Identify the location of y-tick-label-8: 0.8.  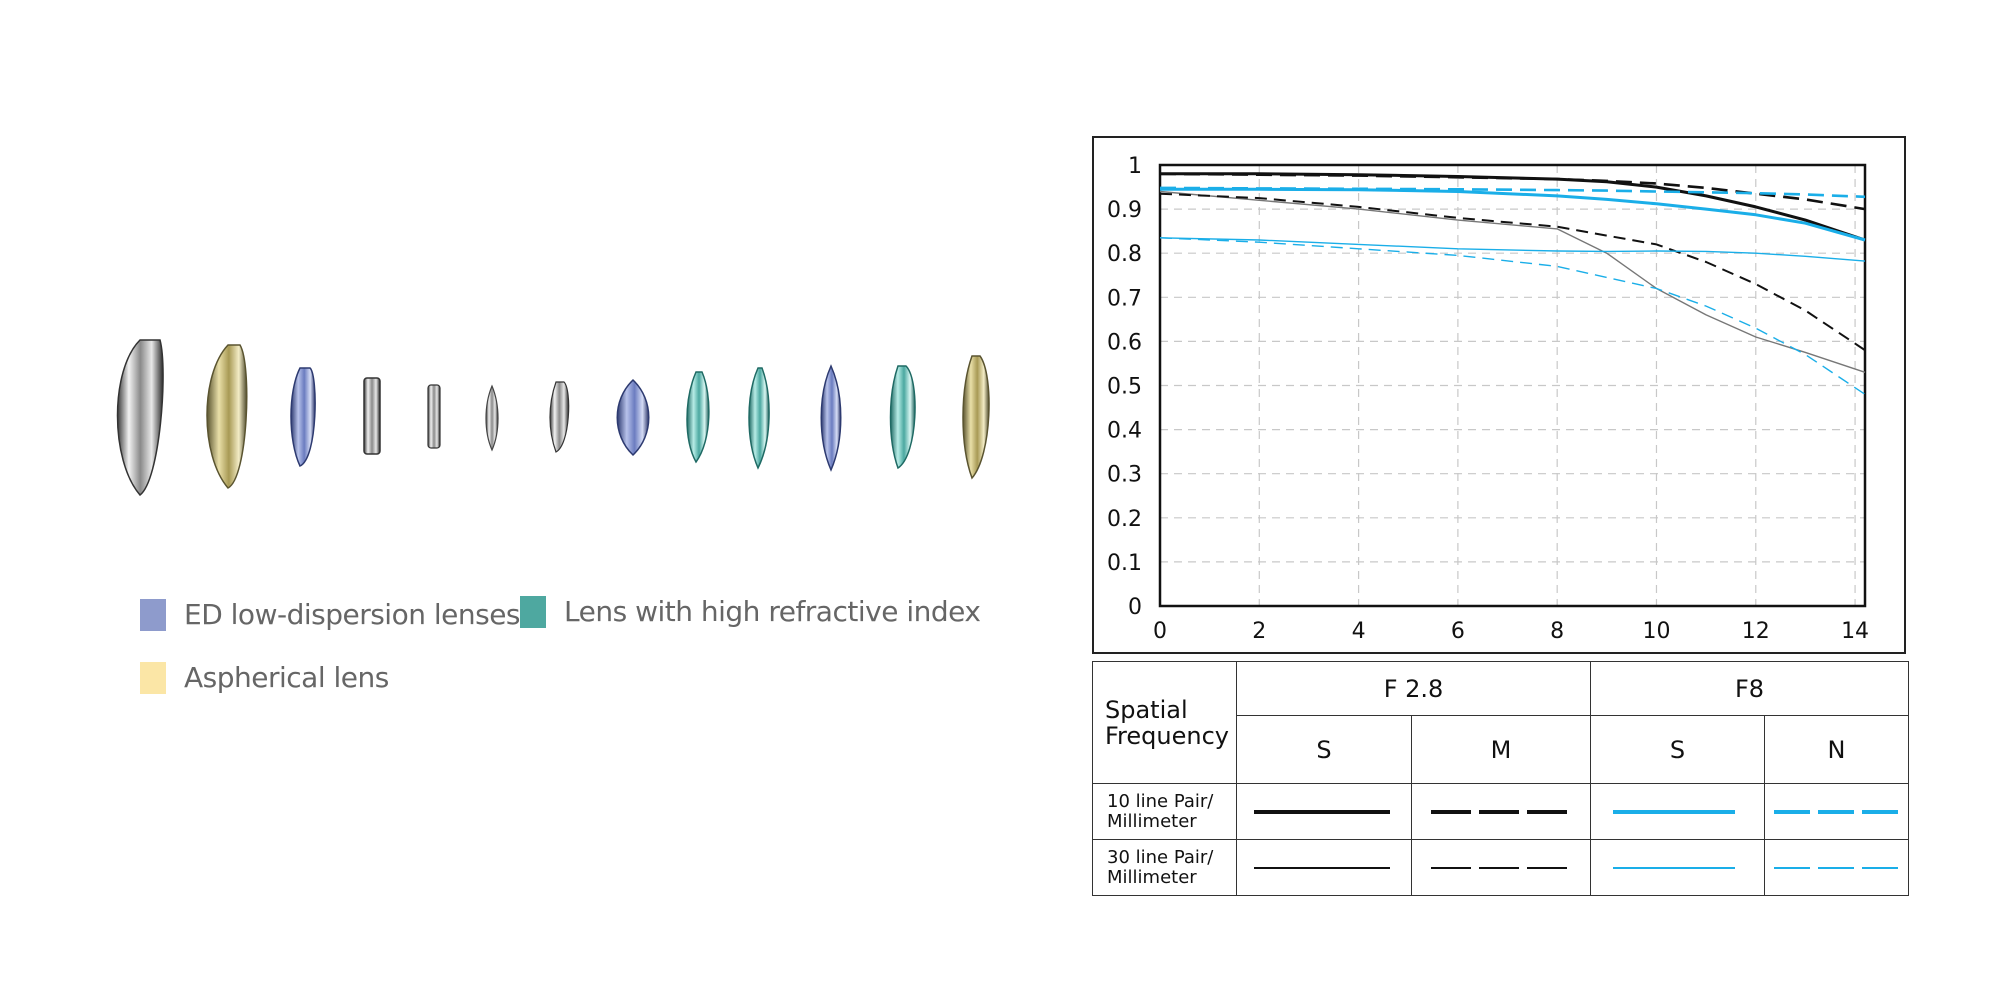
(1124, 254).